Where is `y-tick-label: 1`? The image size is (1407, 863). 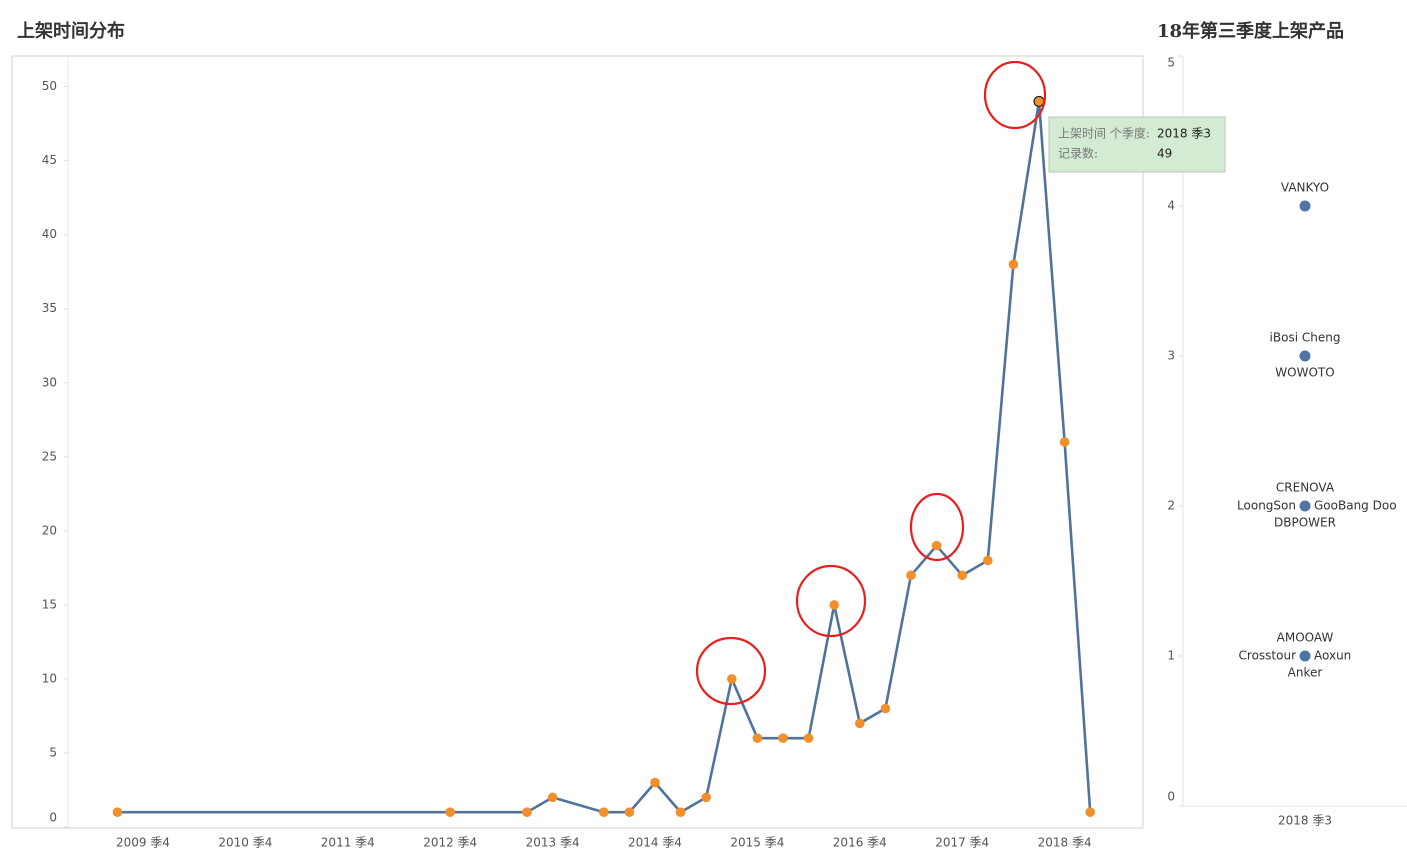 y-tick-label: 1 is located at coordinates (1171, 656).